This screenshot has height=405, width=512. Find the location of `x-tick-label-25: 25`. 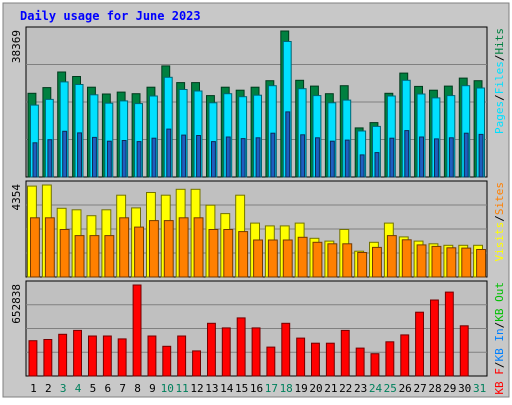

x-tick-label-25: 25 is located at coordinates (390, 388).